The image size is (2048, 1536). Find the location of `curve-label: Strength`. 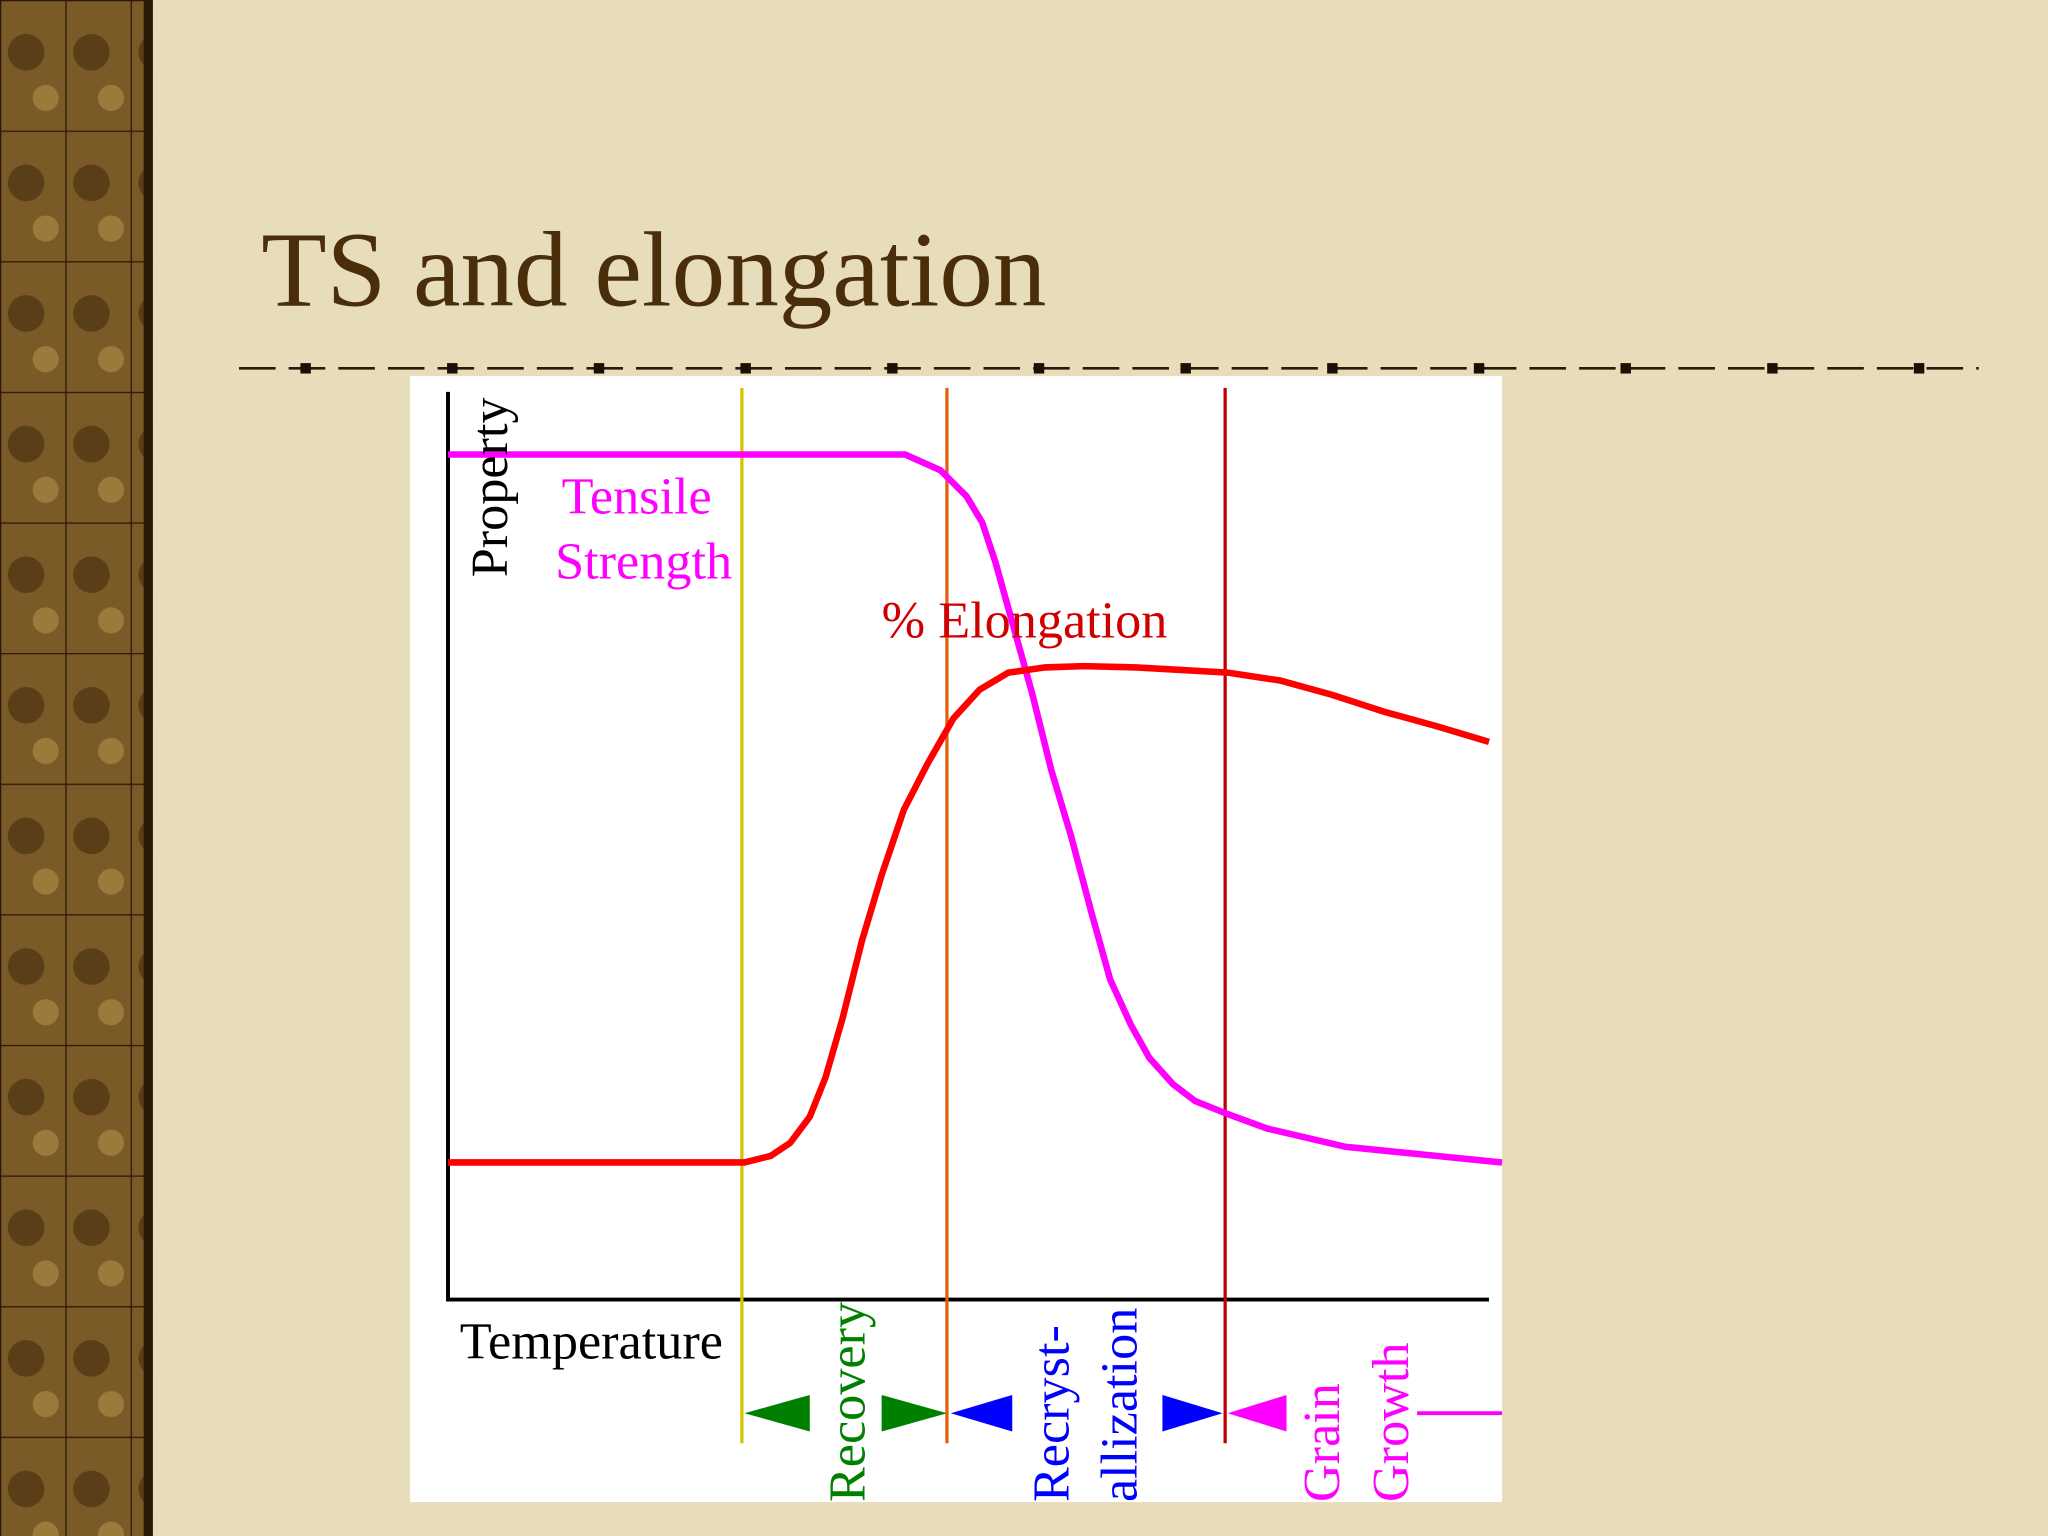

curve-label: Strength is located at coordinates (643, 562).